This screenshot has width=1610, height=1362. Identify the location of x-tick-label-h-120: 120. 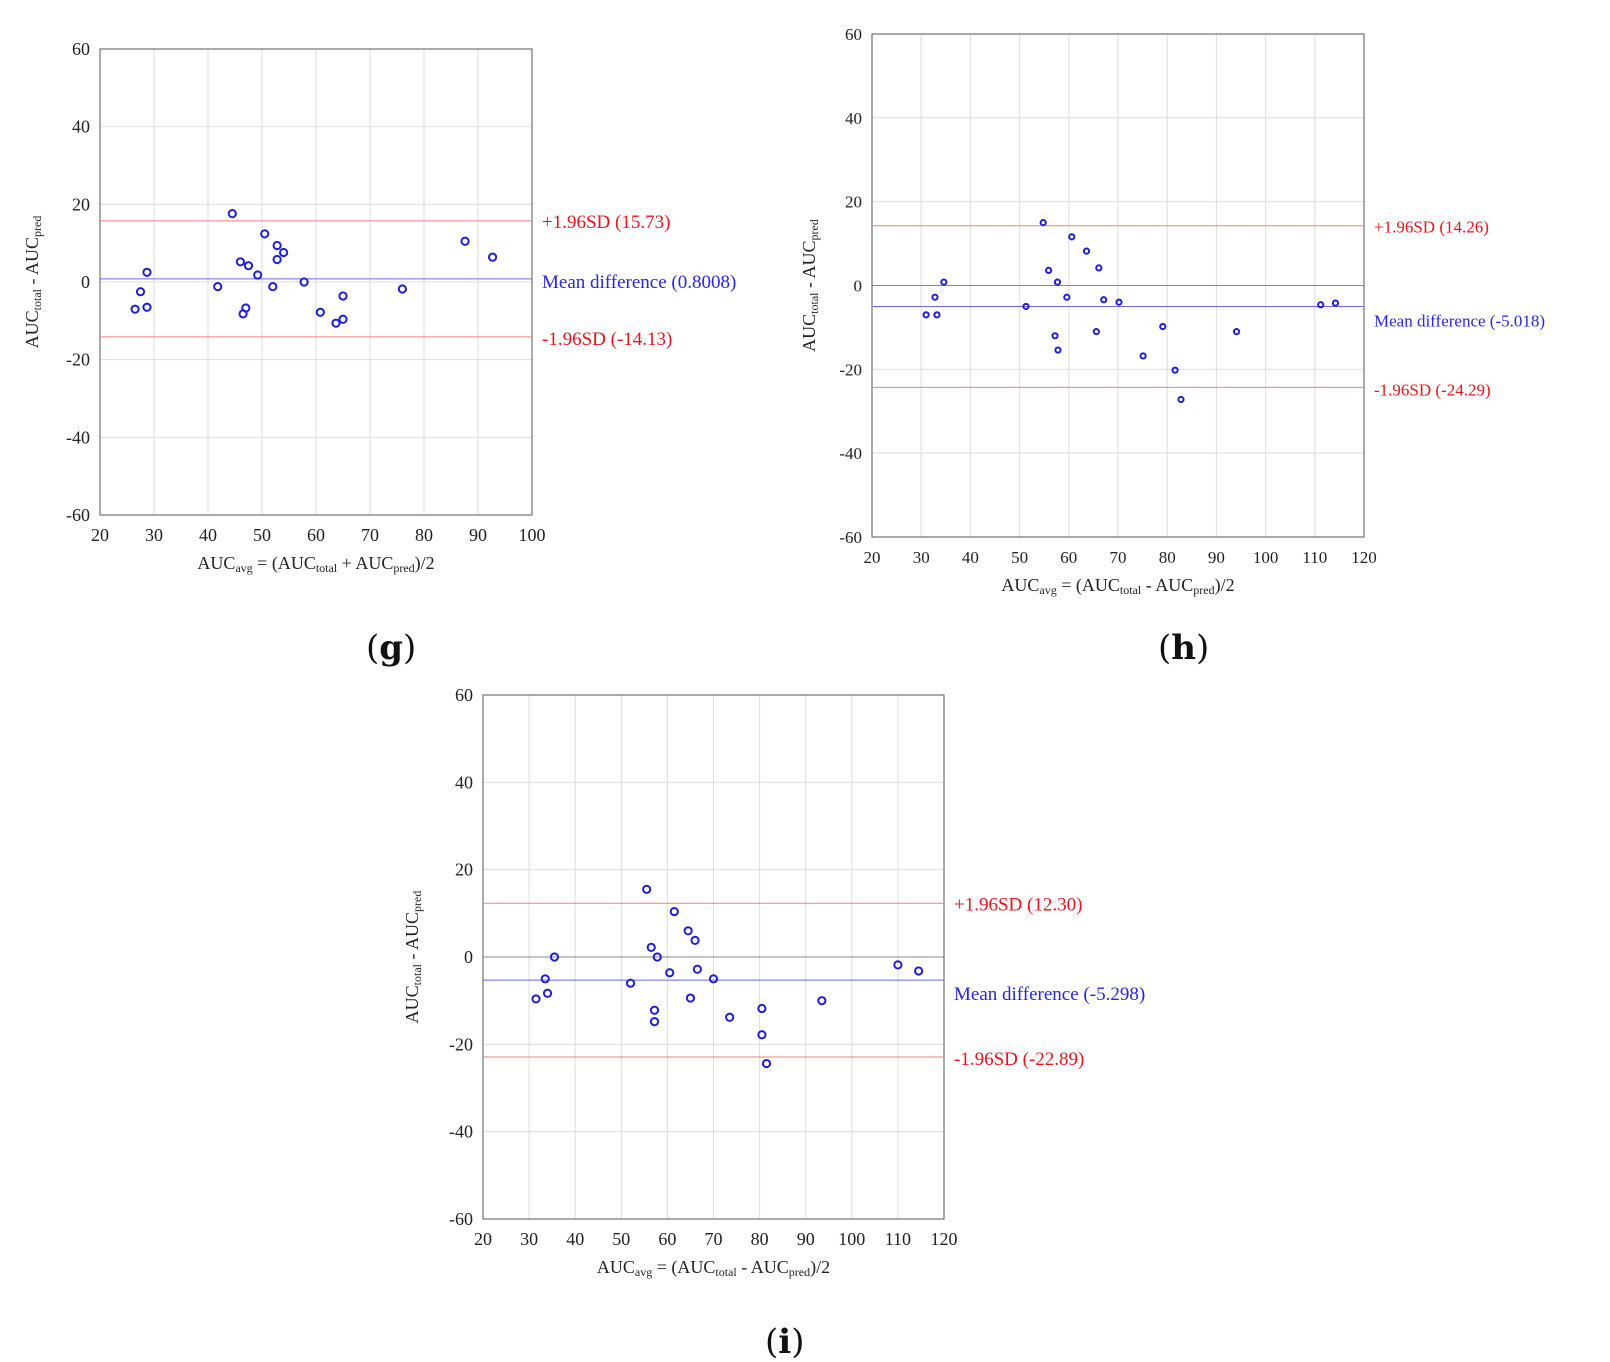
(1364, 557).